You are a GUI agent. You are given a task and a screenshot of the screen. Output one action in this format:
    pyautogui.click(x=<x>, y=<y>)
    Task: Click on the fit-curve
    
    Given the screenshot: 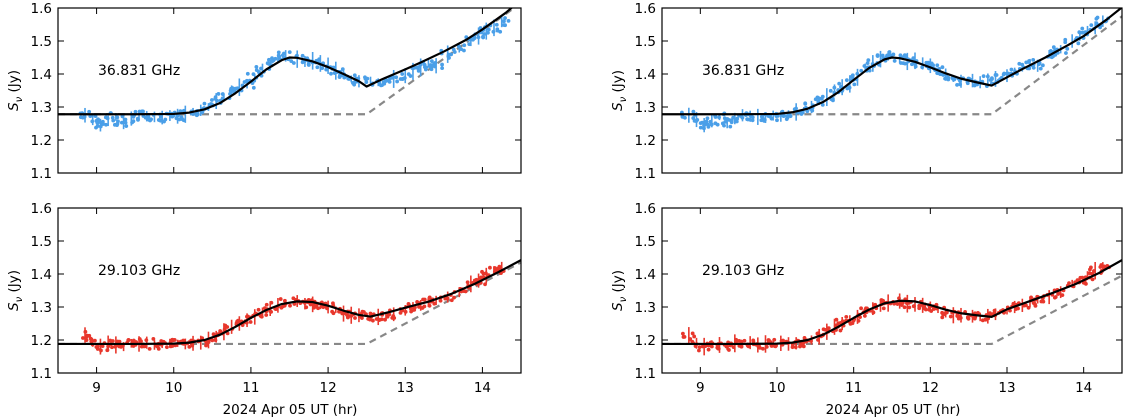 What is the action you would take?
    pyautogui.click(x=892, y=62)
    